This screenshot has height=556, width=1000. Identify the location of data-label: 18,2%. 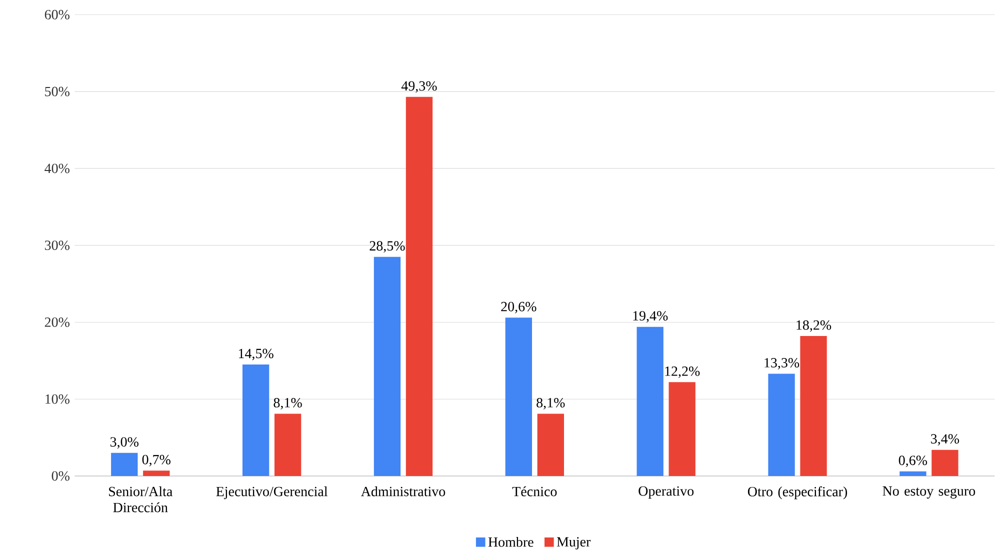
(814, 326).